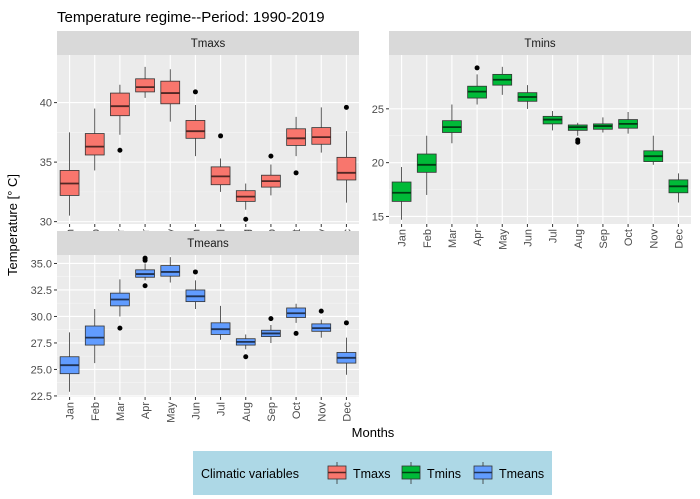 This screenshot has width=700, height=499. I want to click on box-tmeans-may, so click(170, 270).